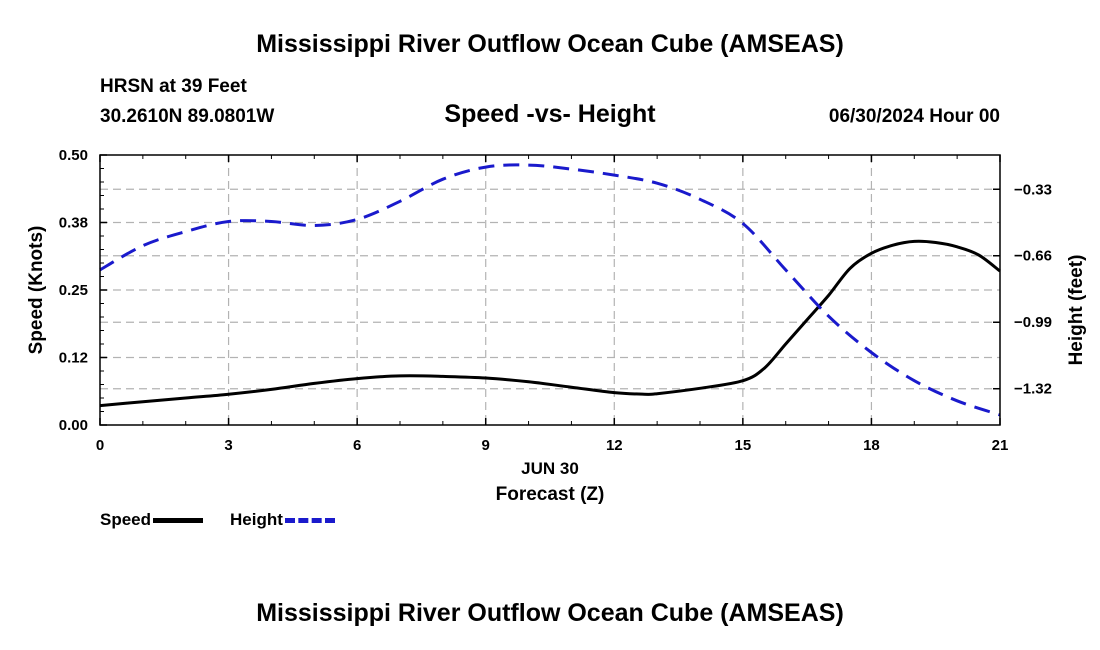 Image resolution: width=1100 pixels, height=650 pixels. What do you see at coordinates (743, 445) in the screenshot?
I see `x-tick-label: 15` at bounding box center [743, 445].